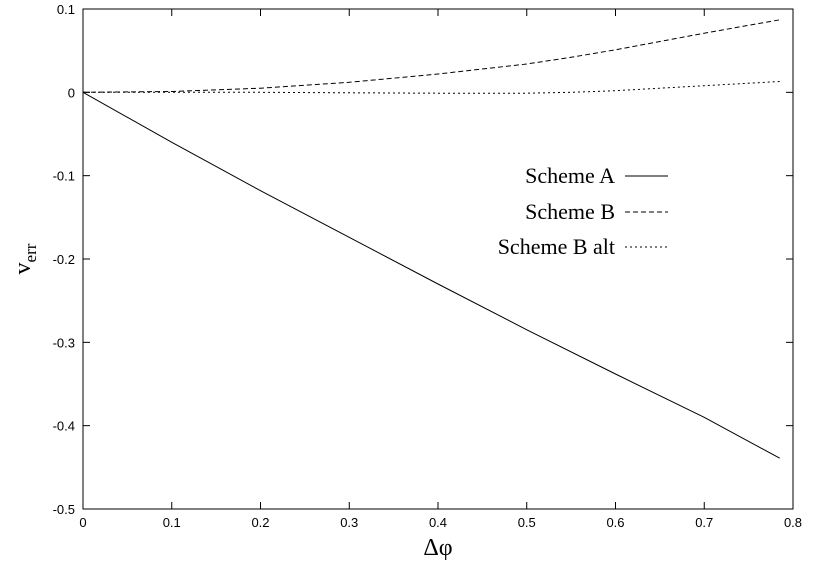  I want to click on y-axis-label: verr, so click(25, 258).